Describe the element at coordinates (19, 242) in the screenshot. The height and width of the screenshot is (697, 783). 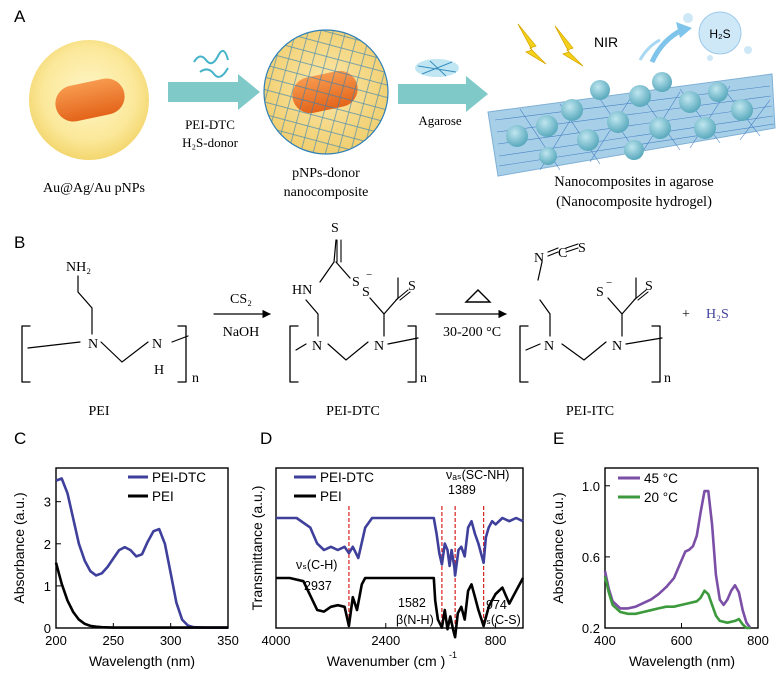
I see `panel-b-letter: B` at that location.